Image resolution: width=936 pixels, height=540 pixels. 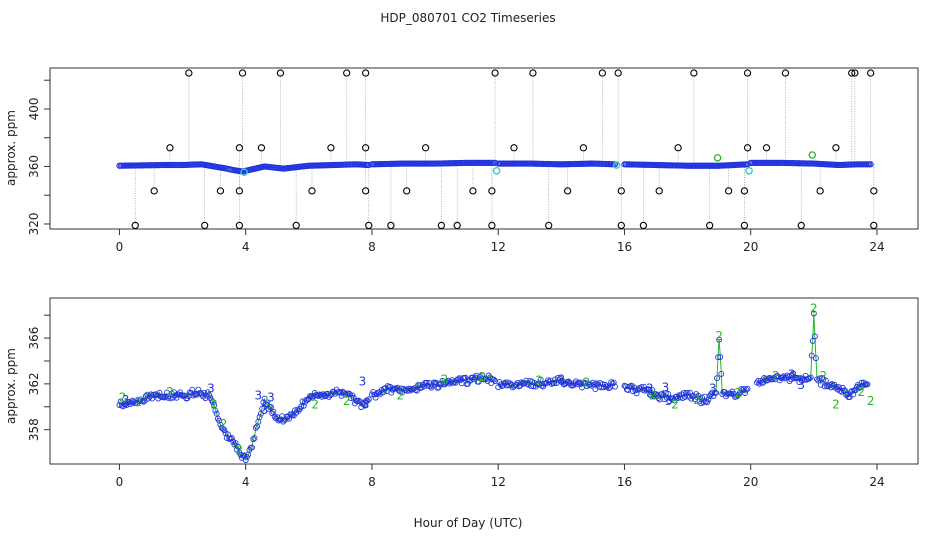 What do you see at coordinates (11, 386) in the screenshot?
I see `y-axis-title-bottom: approx. ppm` at bounding box center [11, 386].